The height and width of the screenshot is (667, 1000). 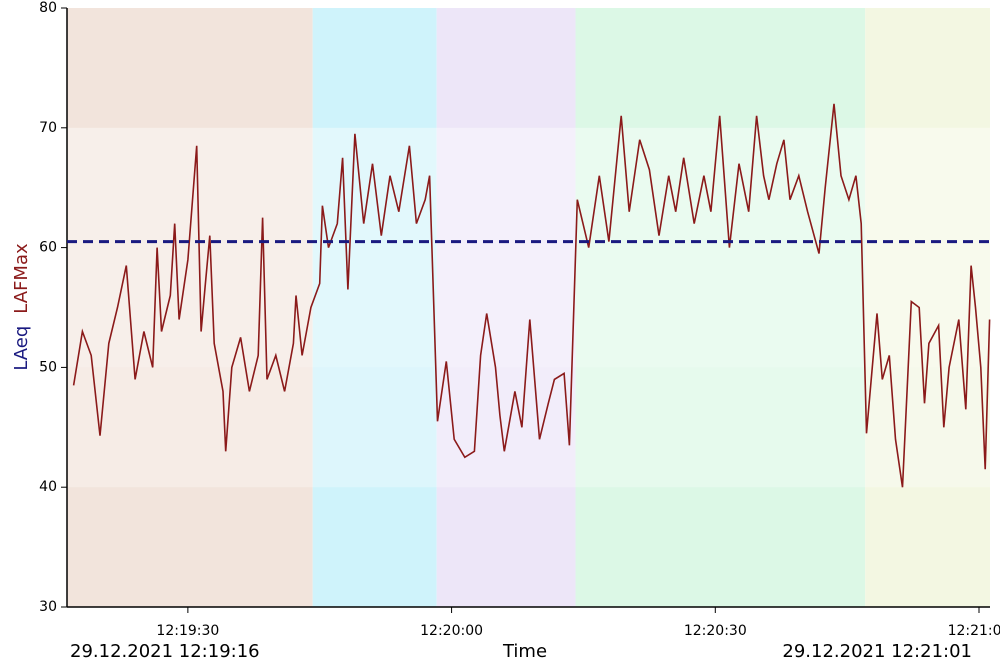 What do you see at coordinates (48, 8) in the screenshot?
I see `y-tick-label: 80` at bounding box center [48, 8].